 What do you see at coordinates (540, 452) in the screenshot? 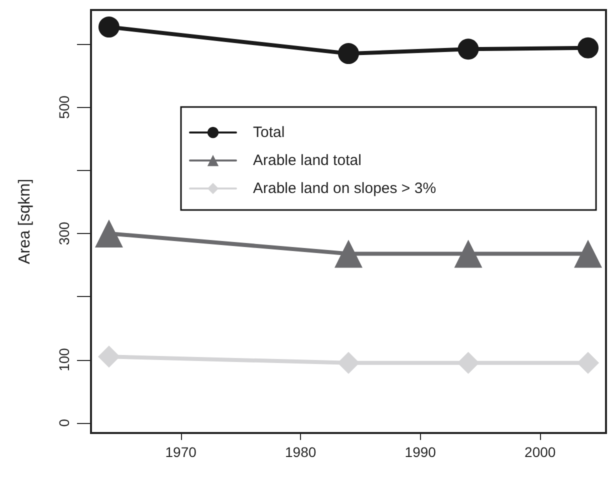
I see `x-tick-label: 2000` at bounding box center [540, 452].